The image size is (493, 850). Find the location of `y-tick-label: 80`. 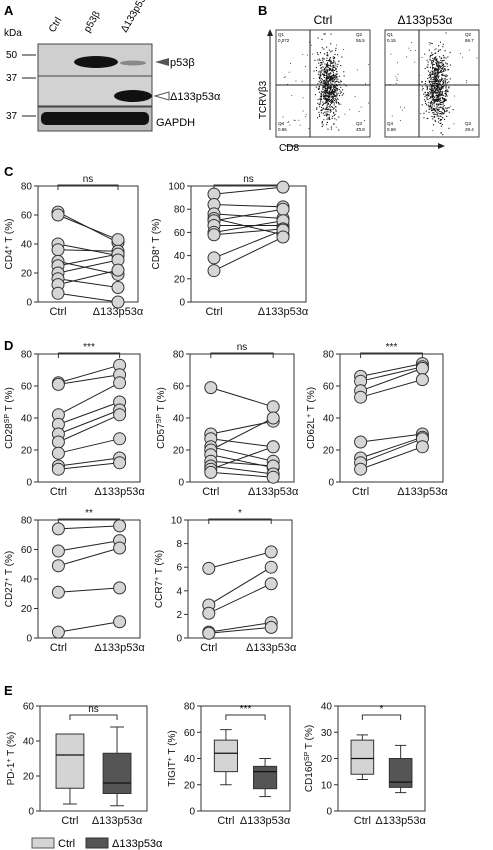

y-tick-label: 80 is located at coordinates (179, 355).